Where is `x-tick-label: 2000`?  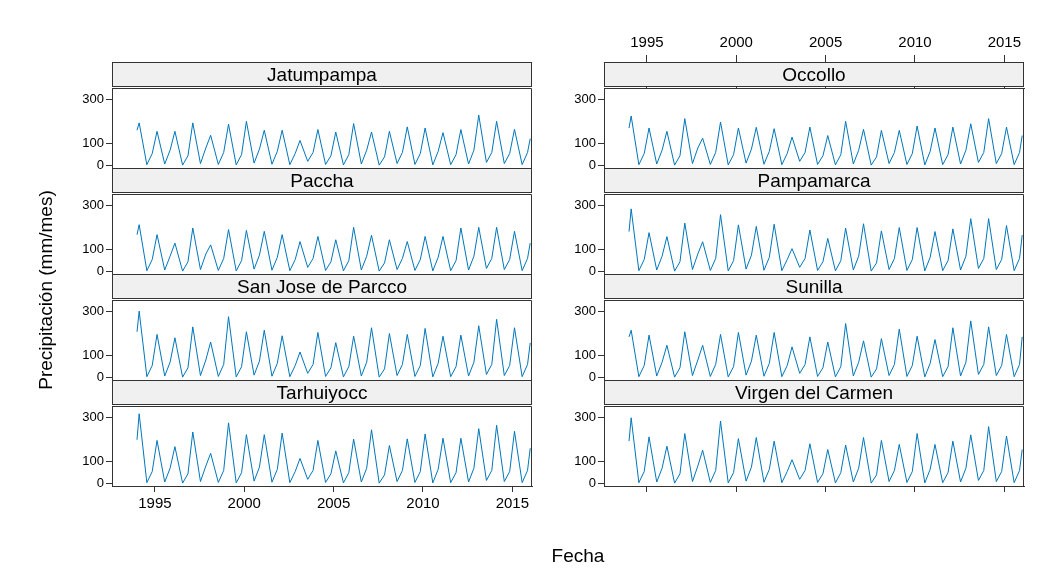
x-tick-label: 2000 is located at coordinates (244, 503).